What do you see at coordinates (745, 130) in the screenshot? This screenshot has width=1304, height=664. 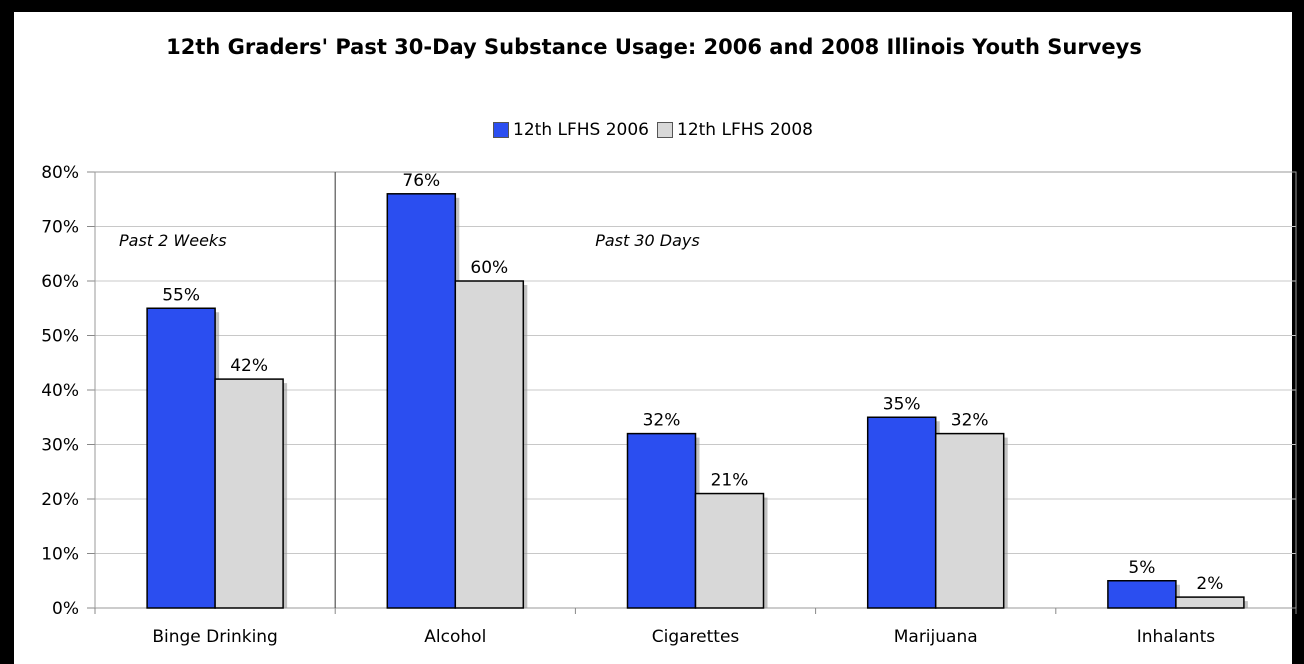 I see `legend-label-2008: 12th LFHS 2008` at bounding box center [745, 130].